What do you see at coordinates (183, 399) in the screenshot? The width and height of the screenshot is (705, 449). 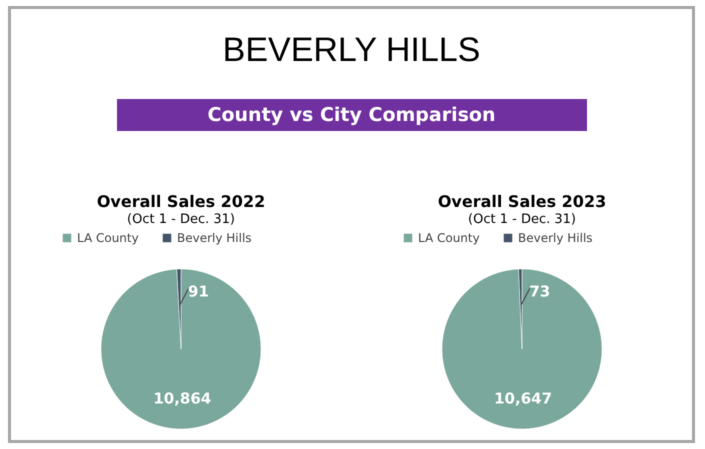 I see `data-label: 10,864` at bounding box center [183, 399].